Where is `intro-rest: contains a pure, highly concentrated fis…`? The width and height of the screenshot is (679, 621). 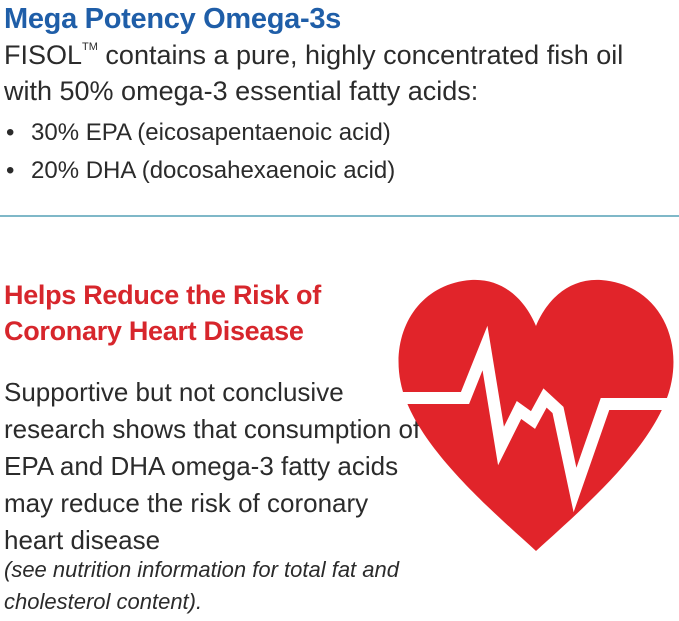 intro-rest: contains a pure, highly concentrated fis… is located at coordinates (314, 73).